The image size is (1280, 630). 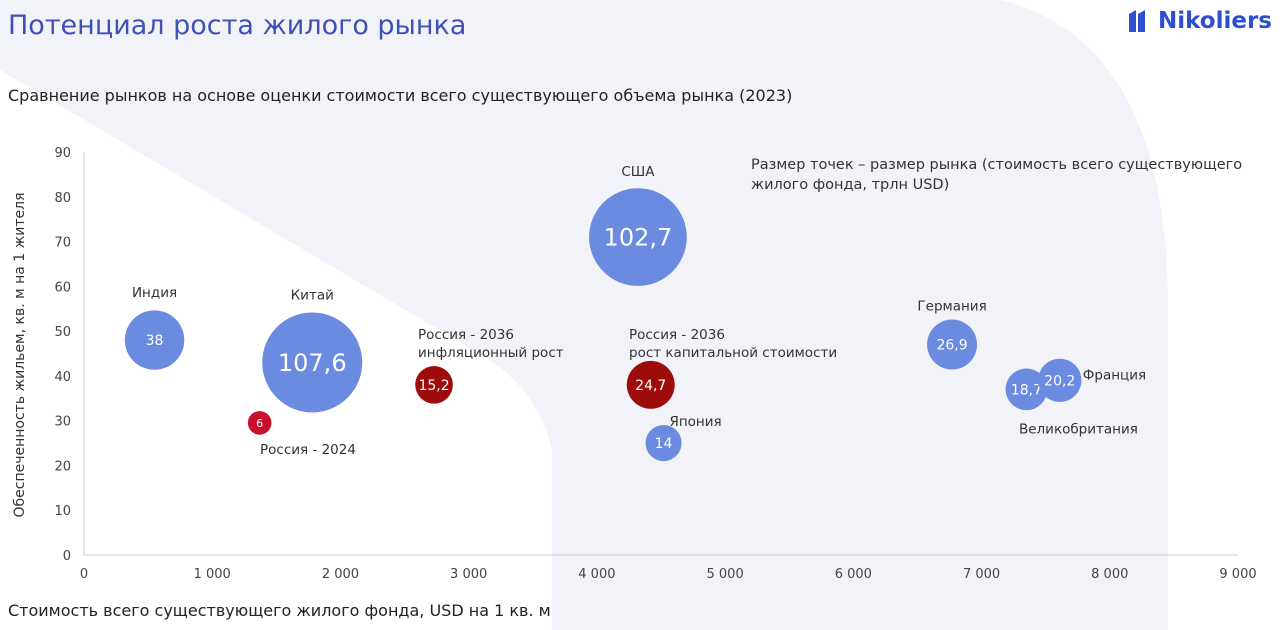 What do you see at coordinates (596, 574) in the screenshot?
I see `x-tick-label: 4 000` at bounding box center [596, 574].